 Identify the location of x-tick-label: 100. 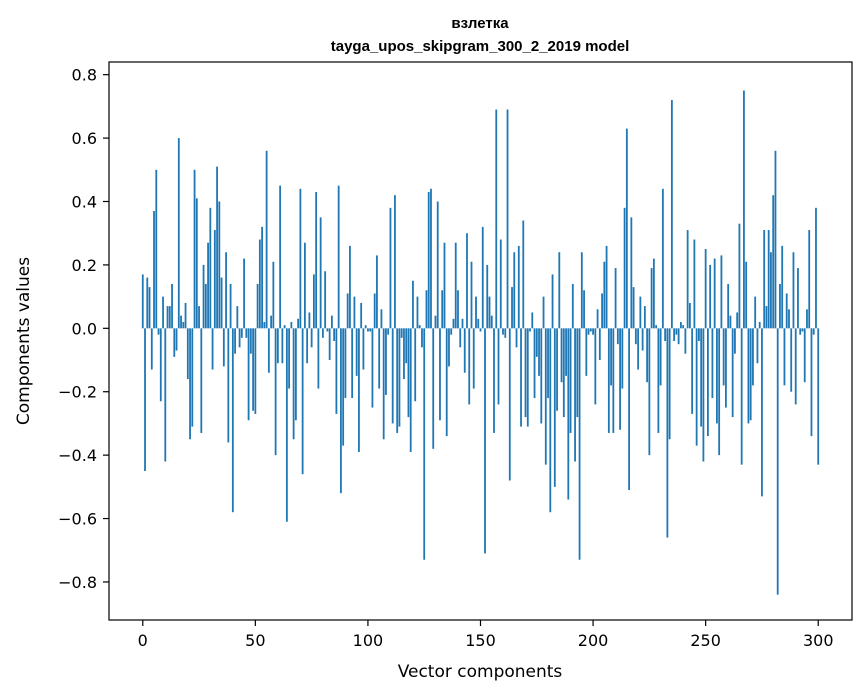
(368, 640).